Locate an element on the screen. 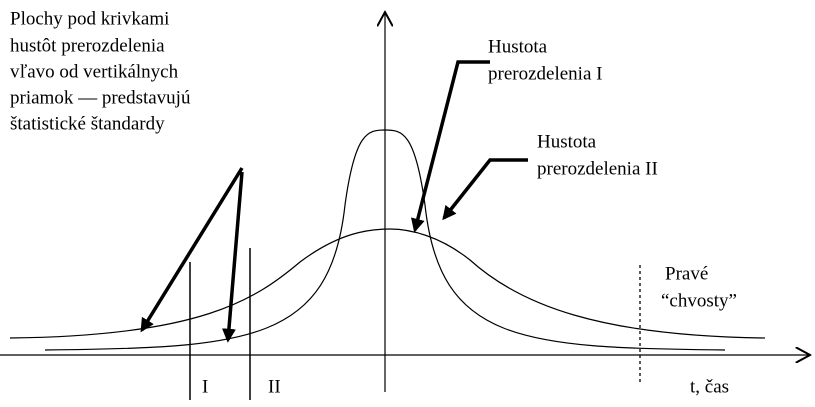  density-label: prerozdelenia II is located at coordinates (597, 168).